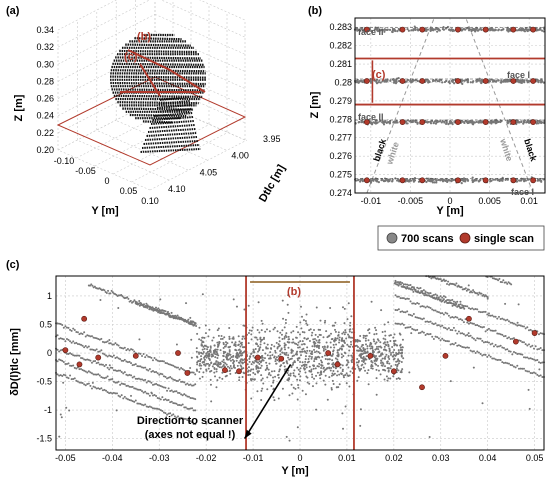 Image resolution: width=550 pixels, height=480 pixels. Describe the element at coordinates (515, 341) in the screenshot. I see `panel-c-single-point` at that location.